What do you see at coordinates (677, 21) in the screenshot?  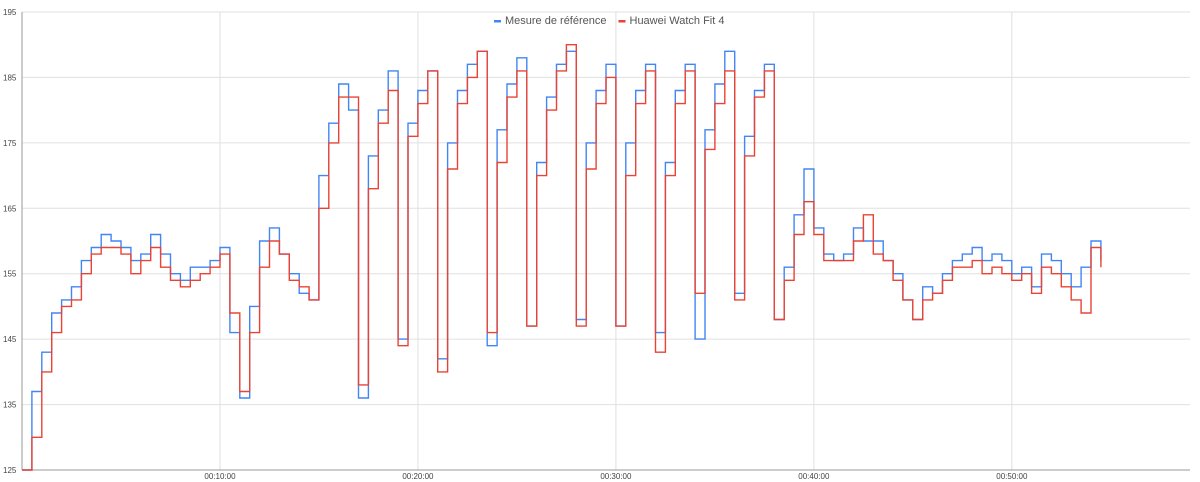 I see `legend-label: Huawei Watch Fit 4` at bounding box center [677, 21].